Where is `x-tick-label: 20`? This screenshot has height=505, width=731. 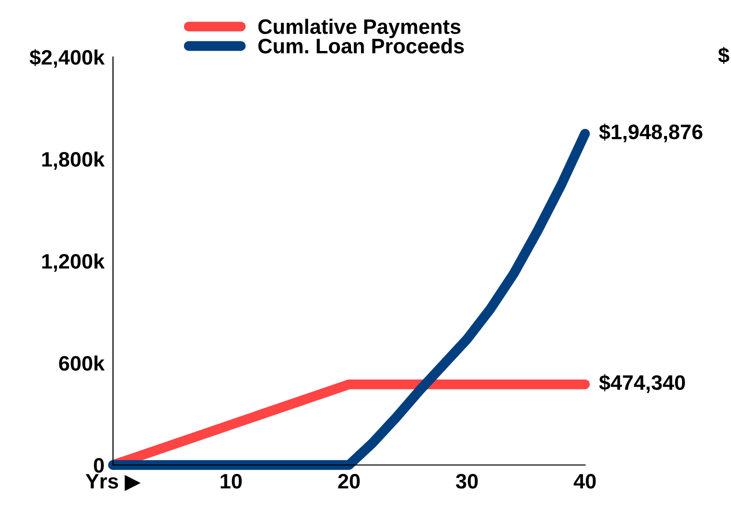
x-tick-label: 20 is located at coordinates (349, 481).